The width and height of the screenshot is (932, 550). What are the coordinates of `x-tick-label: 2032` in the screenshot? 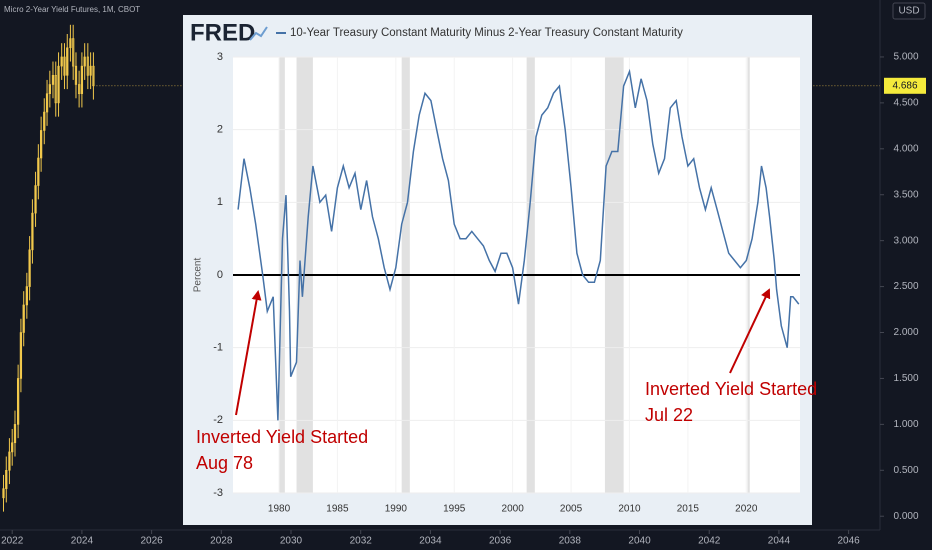 It's located at (361, 541).